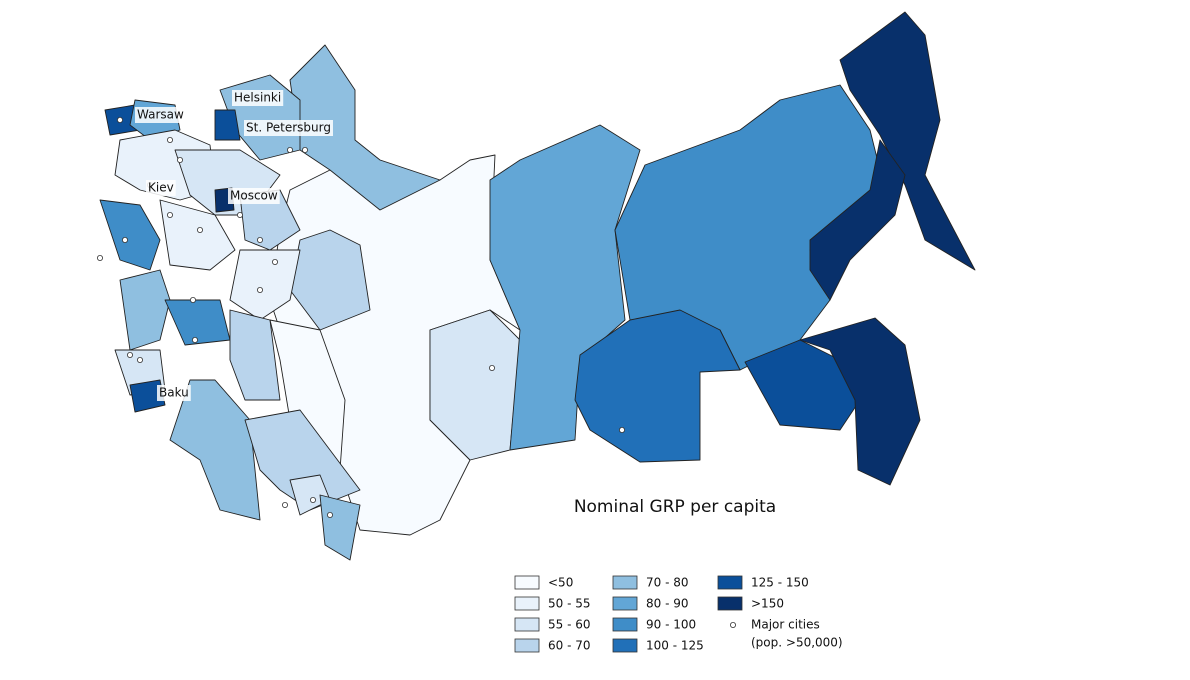  Describe the element at coordinates (733, 625) in the screenshot. I see `legend-city-dot` at that location.